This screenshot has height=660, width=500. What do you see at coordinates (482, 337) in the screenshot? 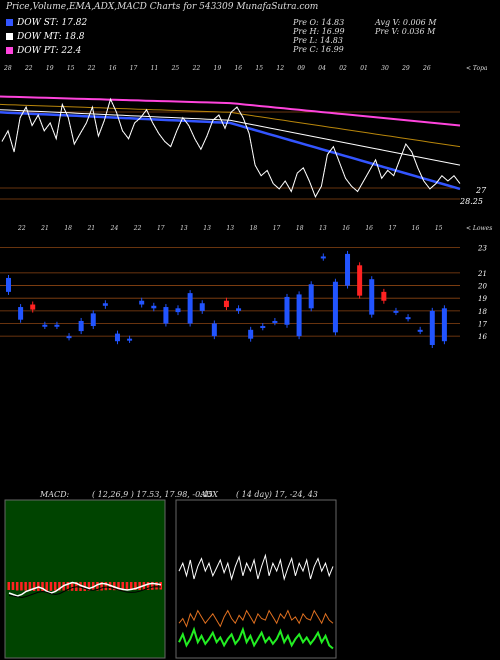
I see `price-level-label: 16` at bounding box center [482, 337].